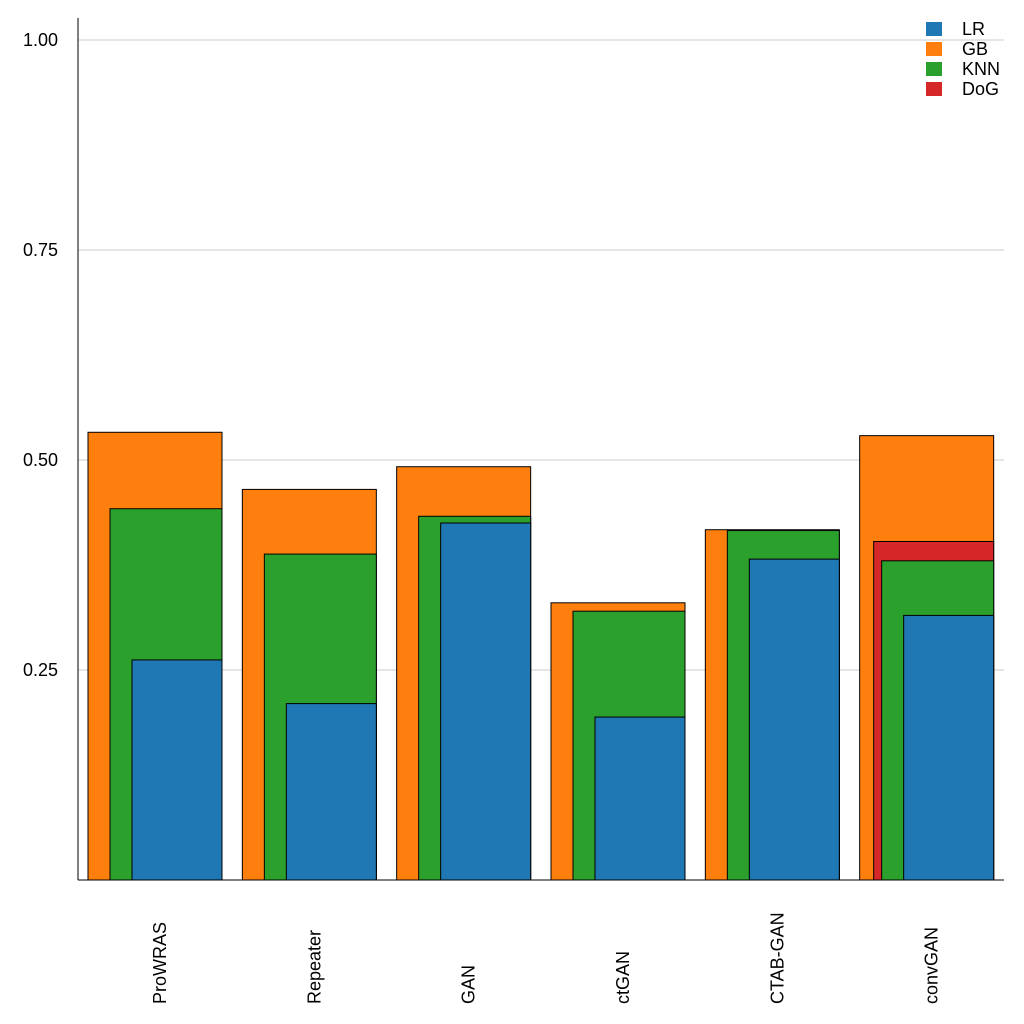 The width and height of the screenshot is (1024, 1024). I want to click on x-tick-label: ctGAN, so click(623, 977).